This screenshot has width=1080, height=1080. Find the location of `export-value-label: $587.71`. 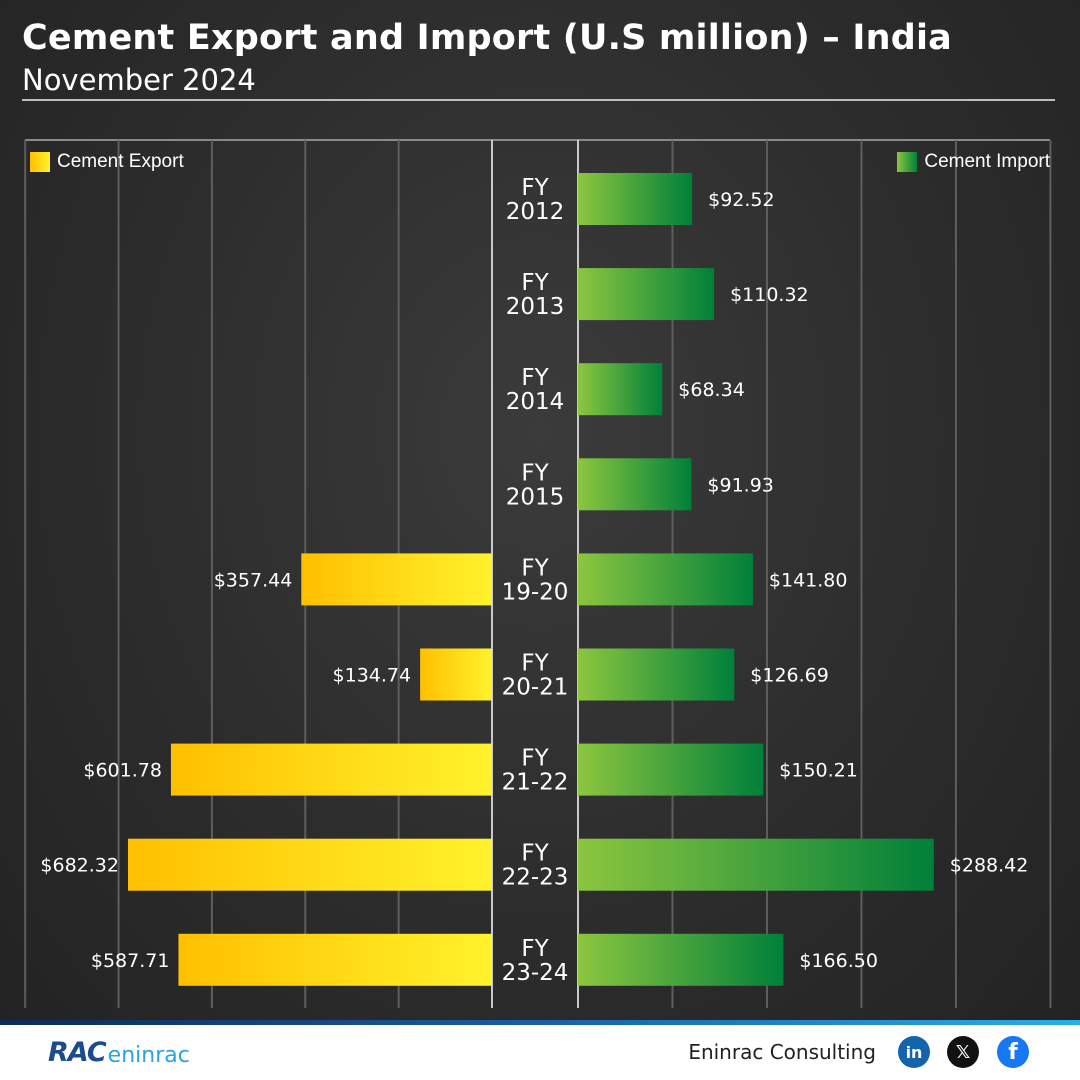

export-value-label: $587.71 is located at coordinates (130, 961).